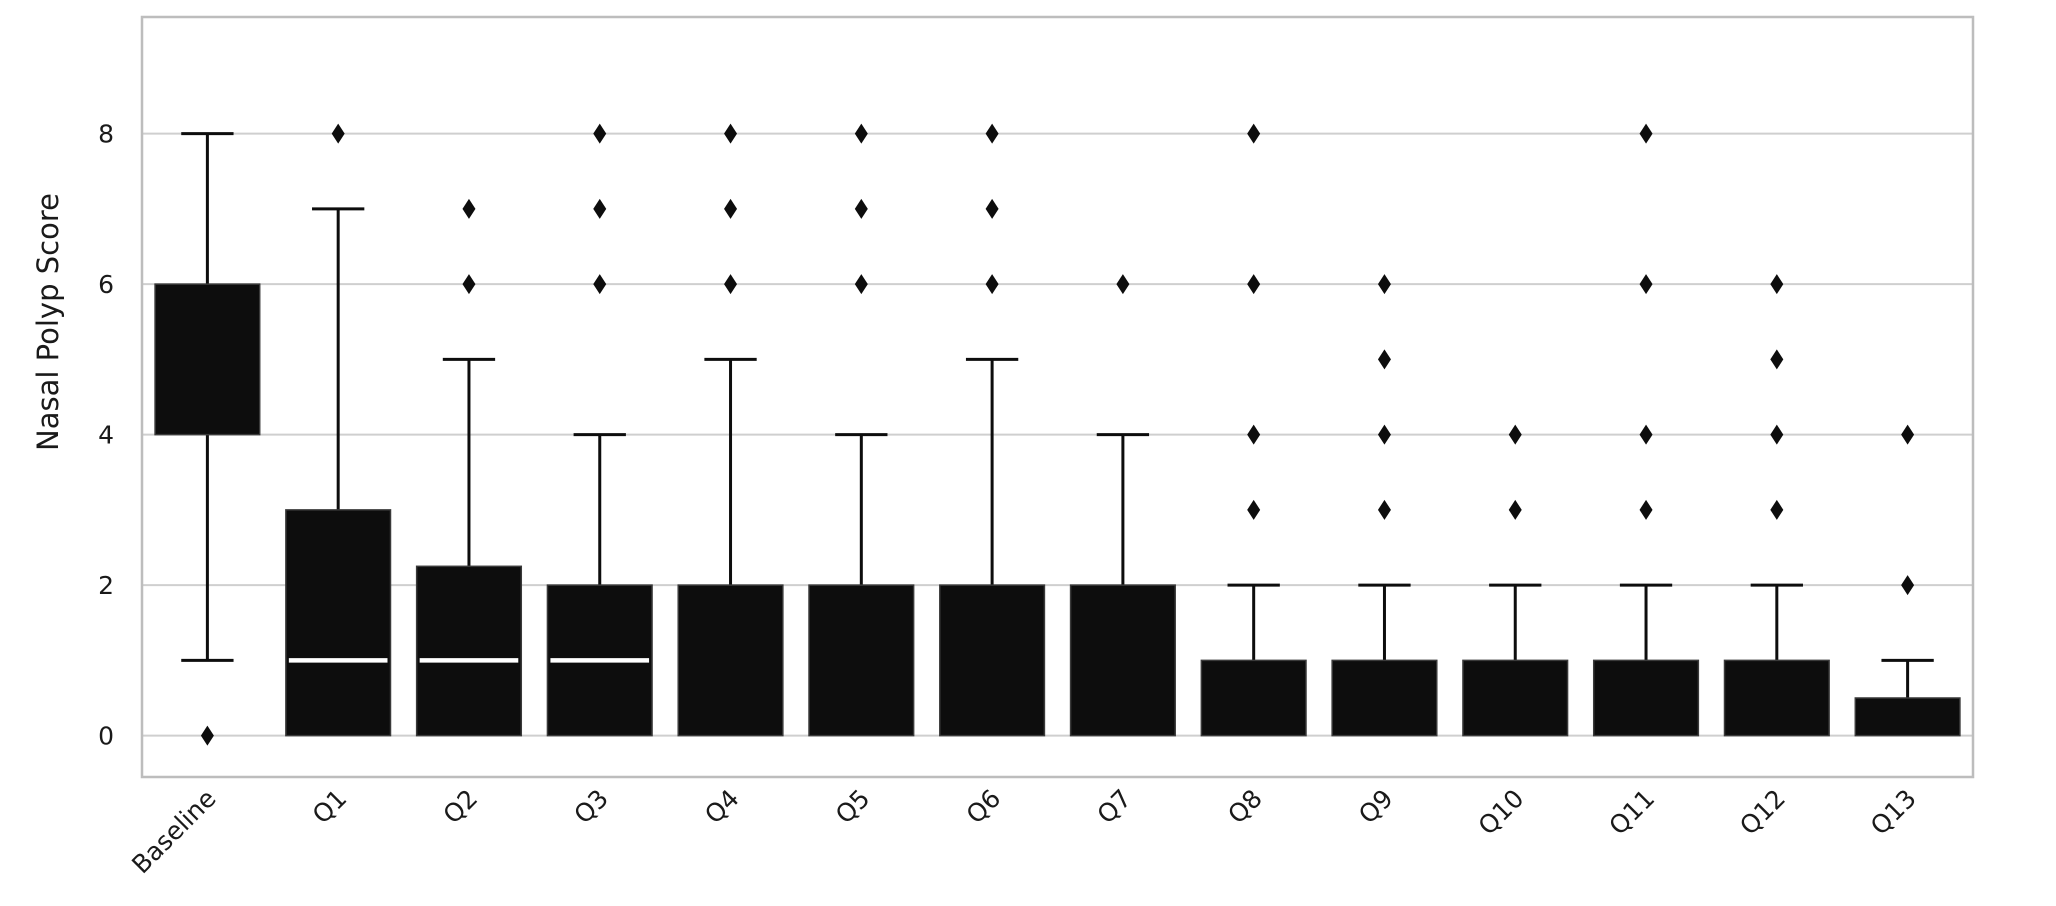 The image size is (2056, 906). Describe the element at coordinates (330, 807) in the screenshot. I see `x-tick-label-q1: Q1` at that location.